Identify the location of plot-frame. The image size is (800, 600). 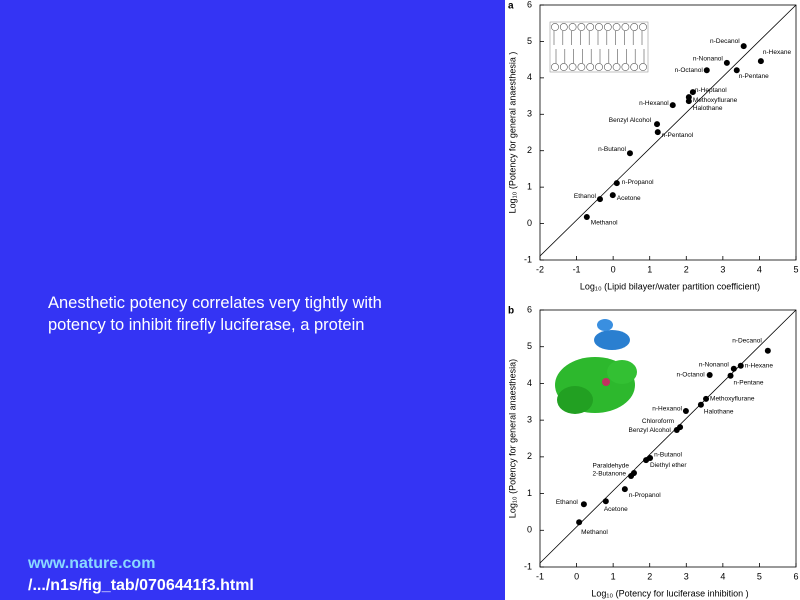
(668, 132).